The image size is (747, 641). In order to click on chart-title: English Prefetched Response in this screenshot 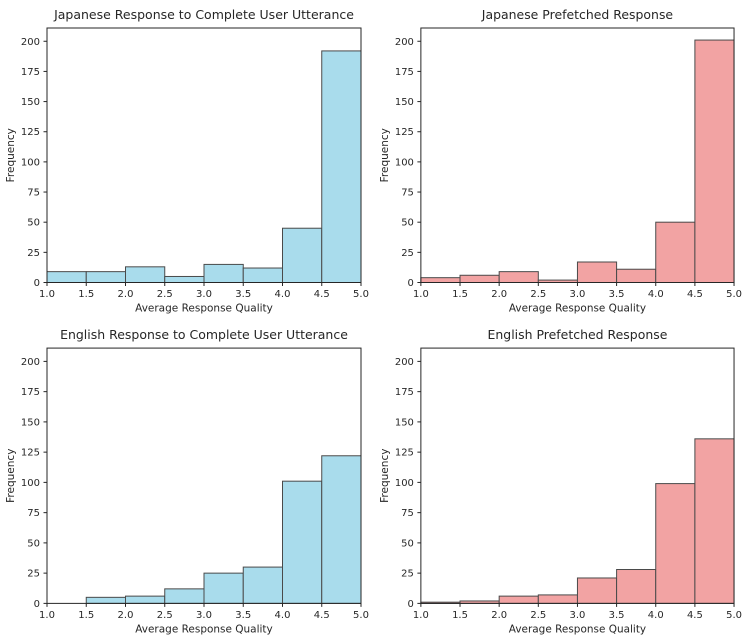, I will do `click(578, 334)`.